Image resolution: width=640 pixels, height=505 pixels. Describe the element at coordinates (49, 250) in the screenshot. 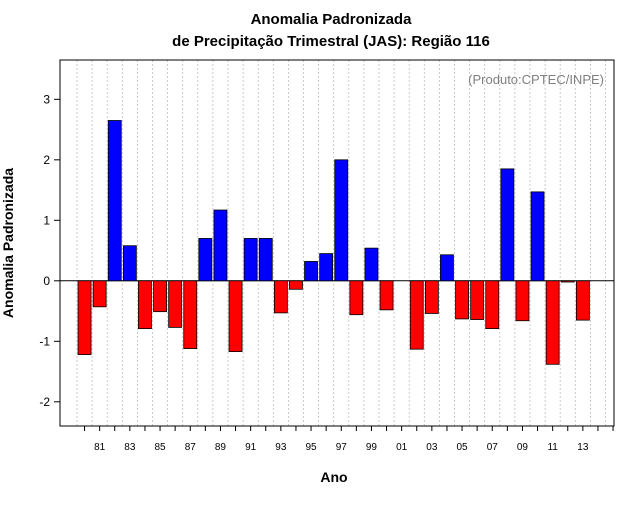

I see `y-axis: -2 -1 0 1 2 3` at that location.